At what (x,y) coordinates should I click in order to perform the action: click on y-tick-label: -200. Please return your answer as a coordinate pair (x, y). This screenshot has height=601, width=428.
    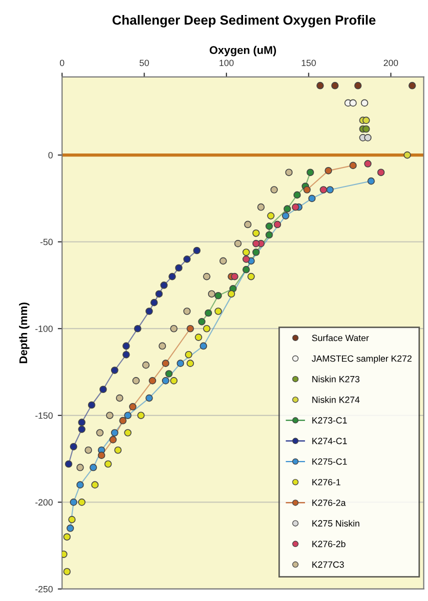
    Looking at the image, I should click on (44, 502).